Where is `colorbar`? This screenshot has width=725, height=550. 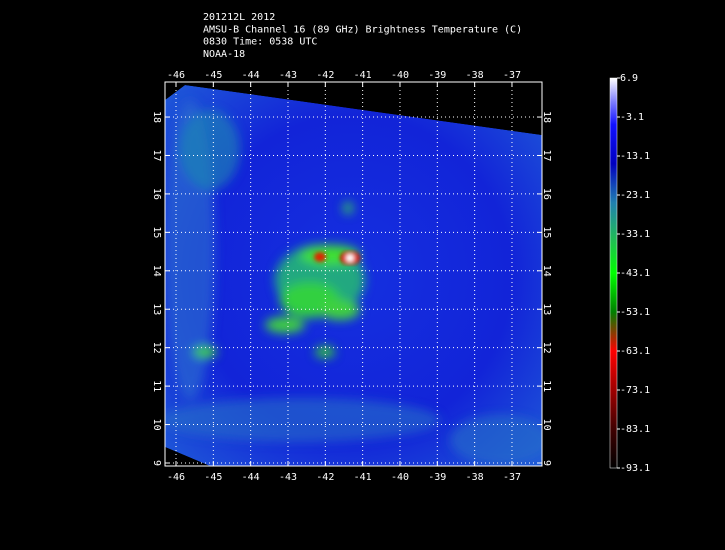 colorbar is located at coordinates (613, 273).